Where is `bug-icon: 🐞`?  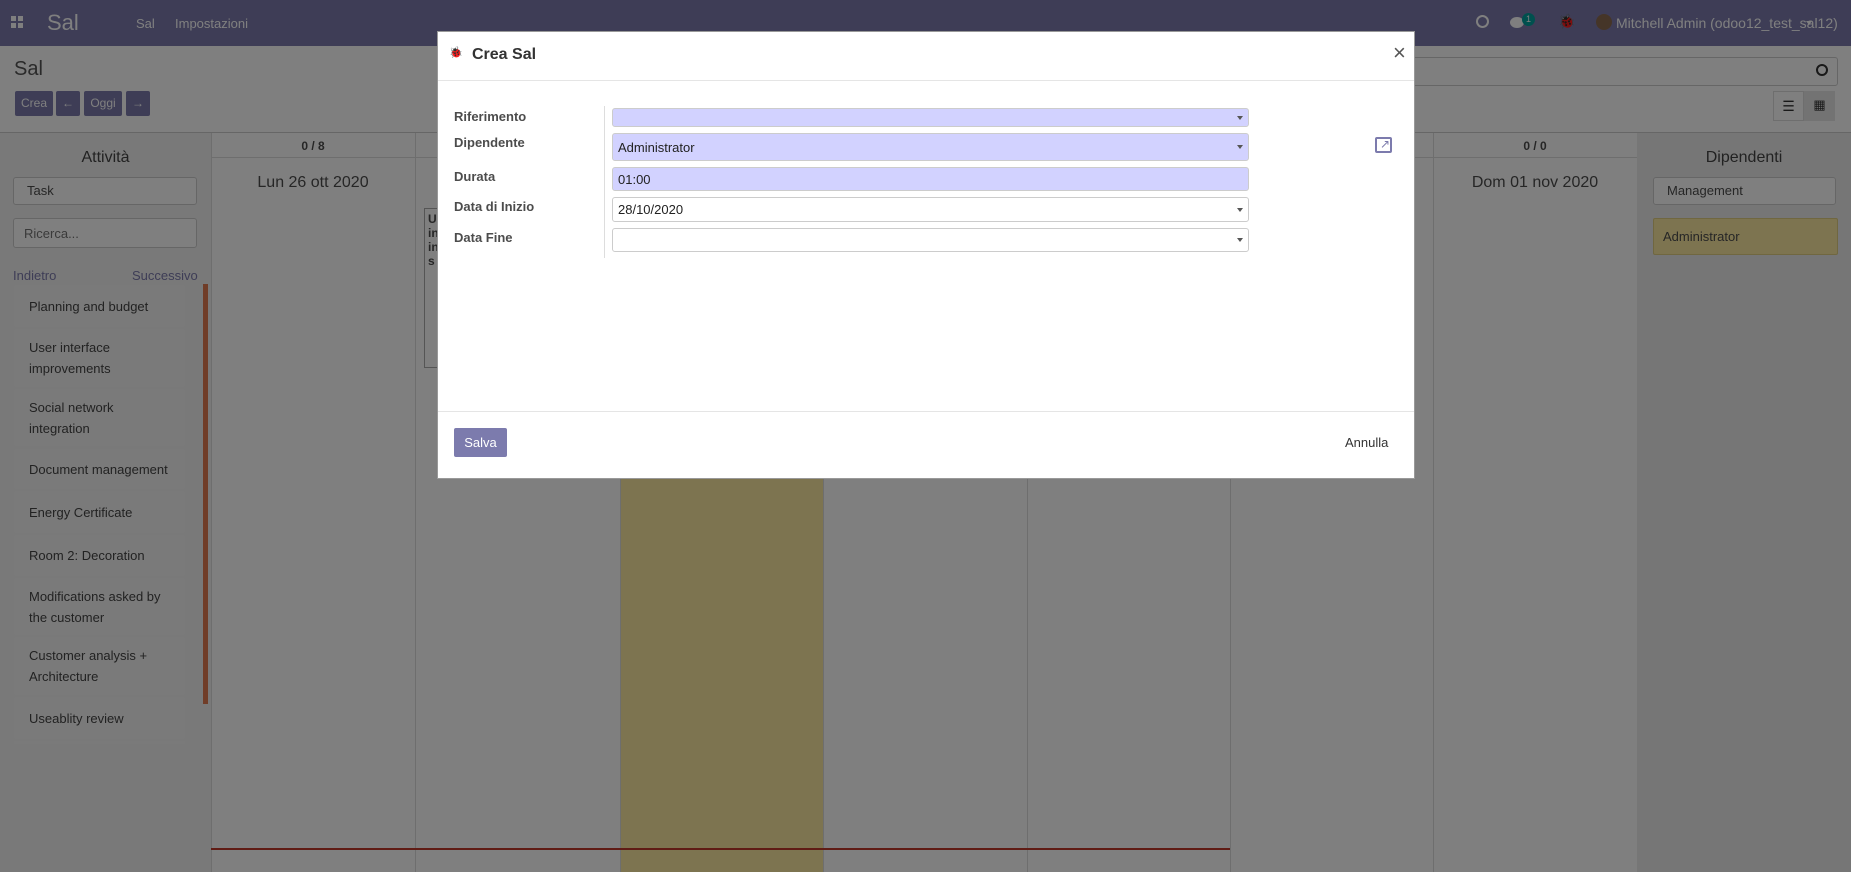 bug-icon: 🐞 is located at coordinates (456, 53).